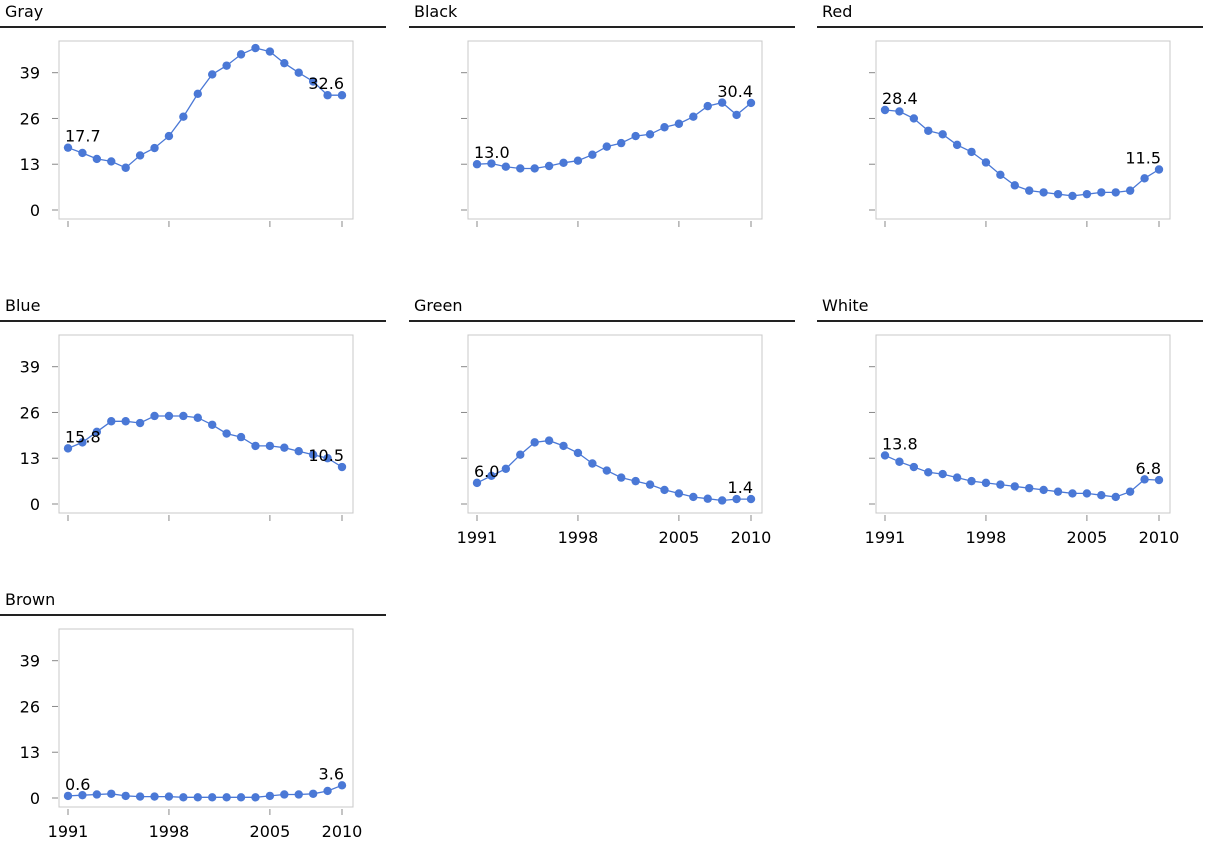 The width and height of the screenshot is (1205, 862). I want to click on data-label-end: 1.4, so click(740, 487).